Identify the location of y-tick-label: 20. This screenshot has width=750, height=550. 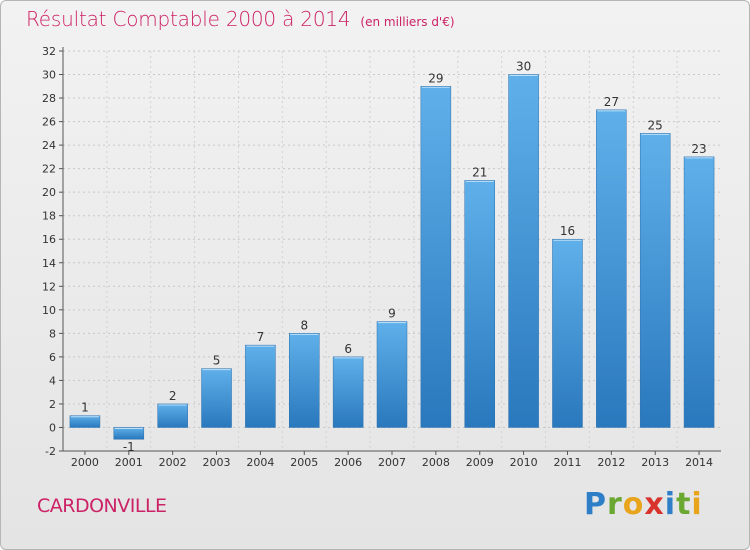
(49, 192).